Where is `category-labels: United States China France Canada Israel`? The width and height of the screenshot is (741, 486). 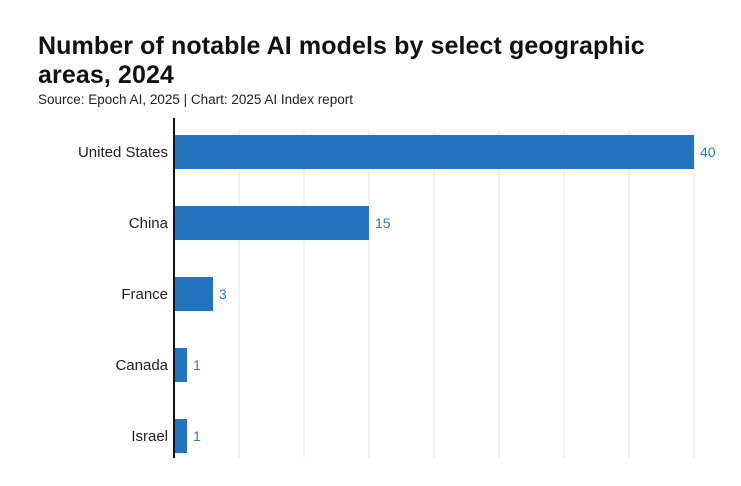 category-labels: United States China France Canada Israel is located at coordinates (123, 294).